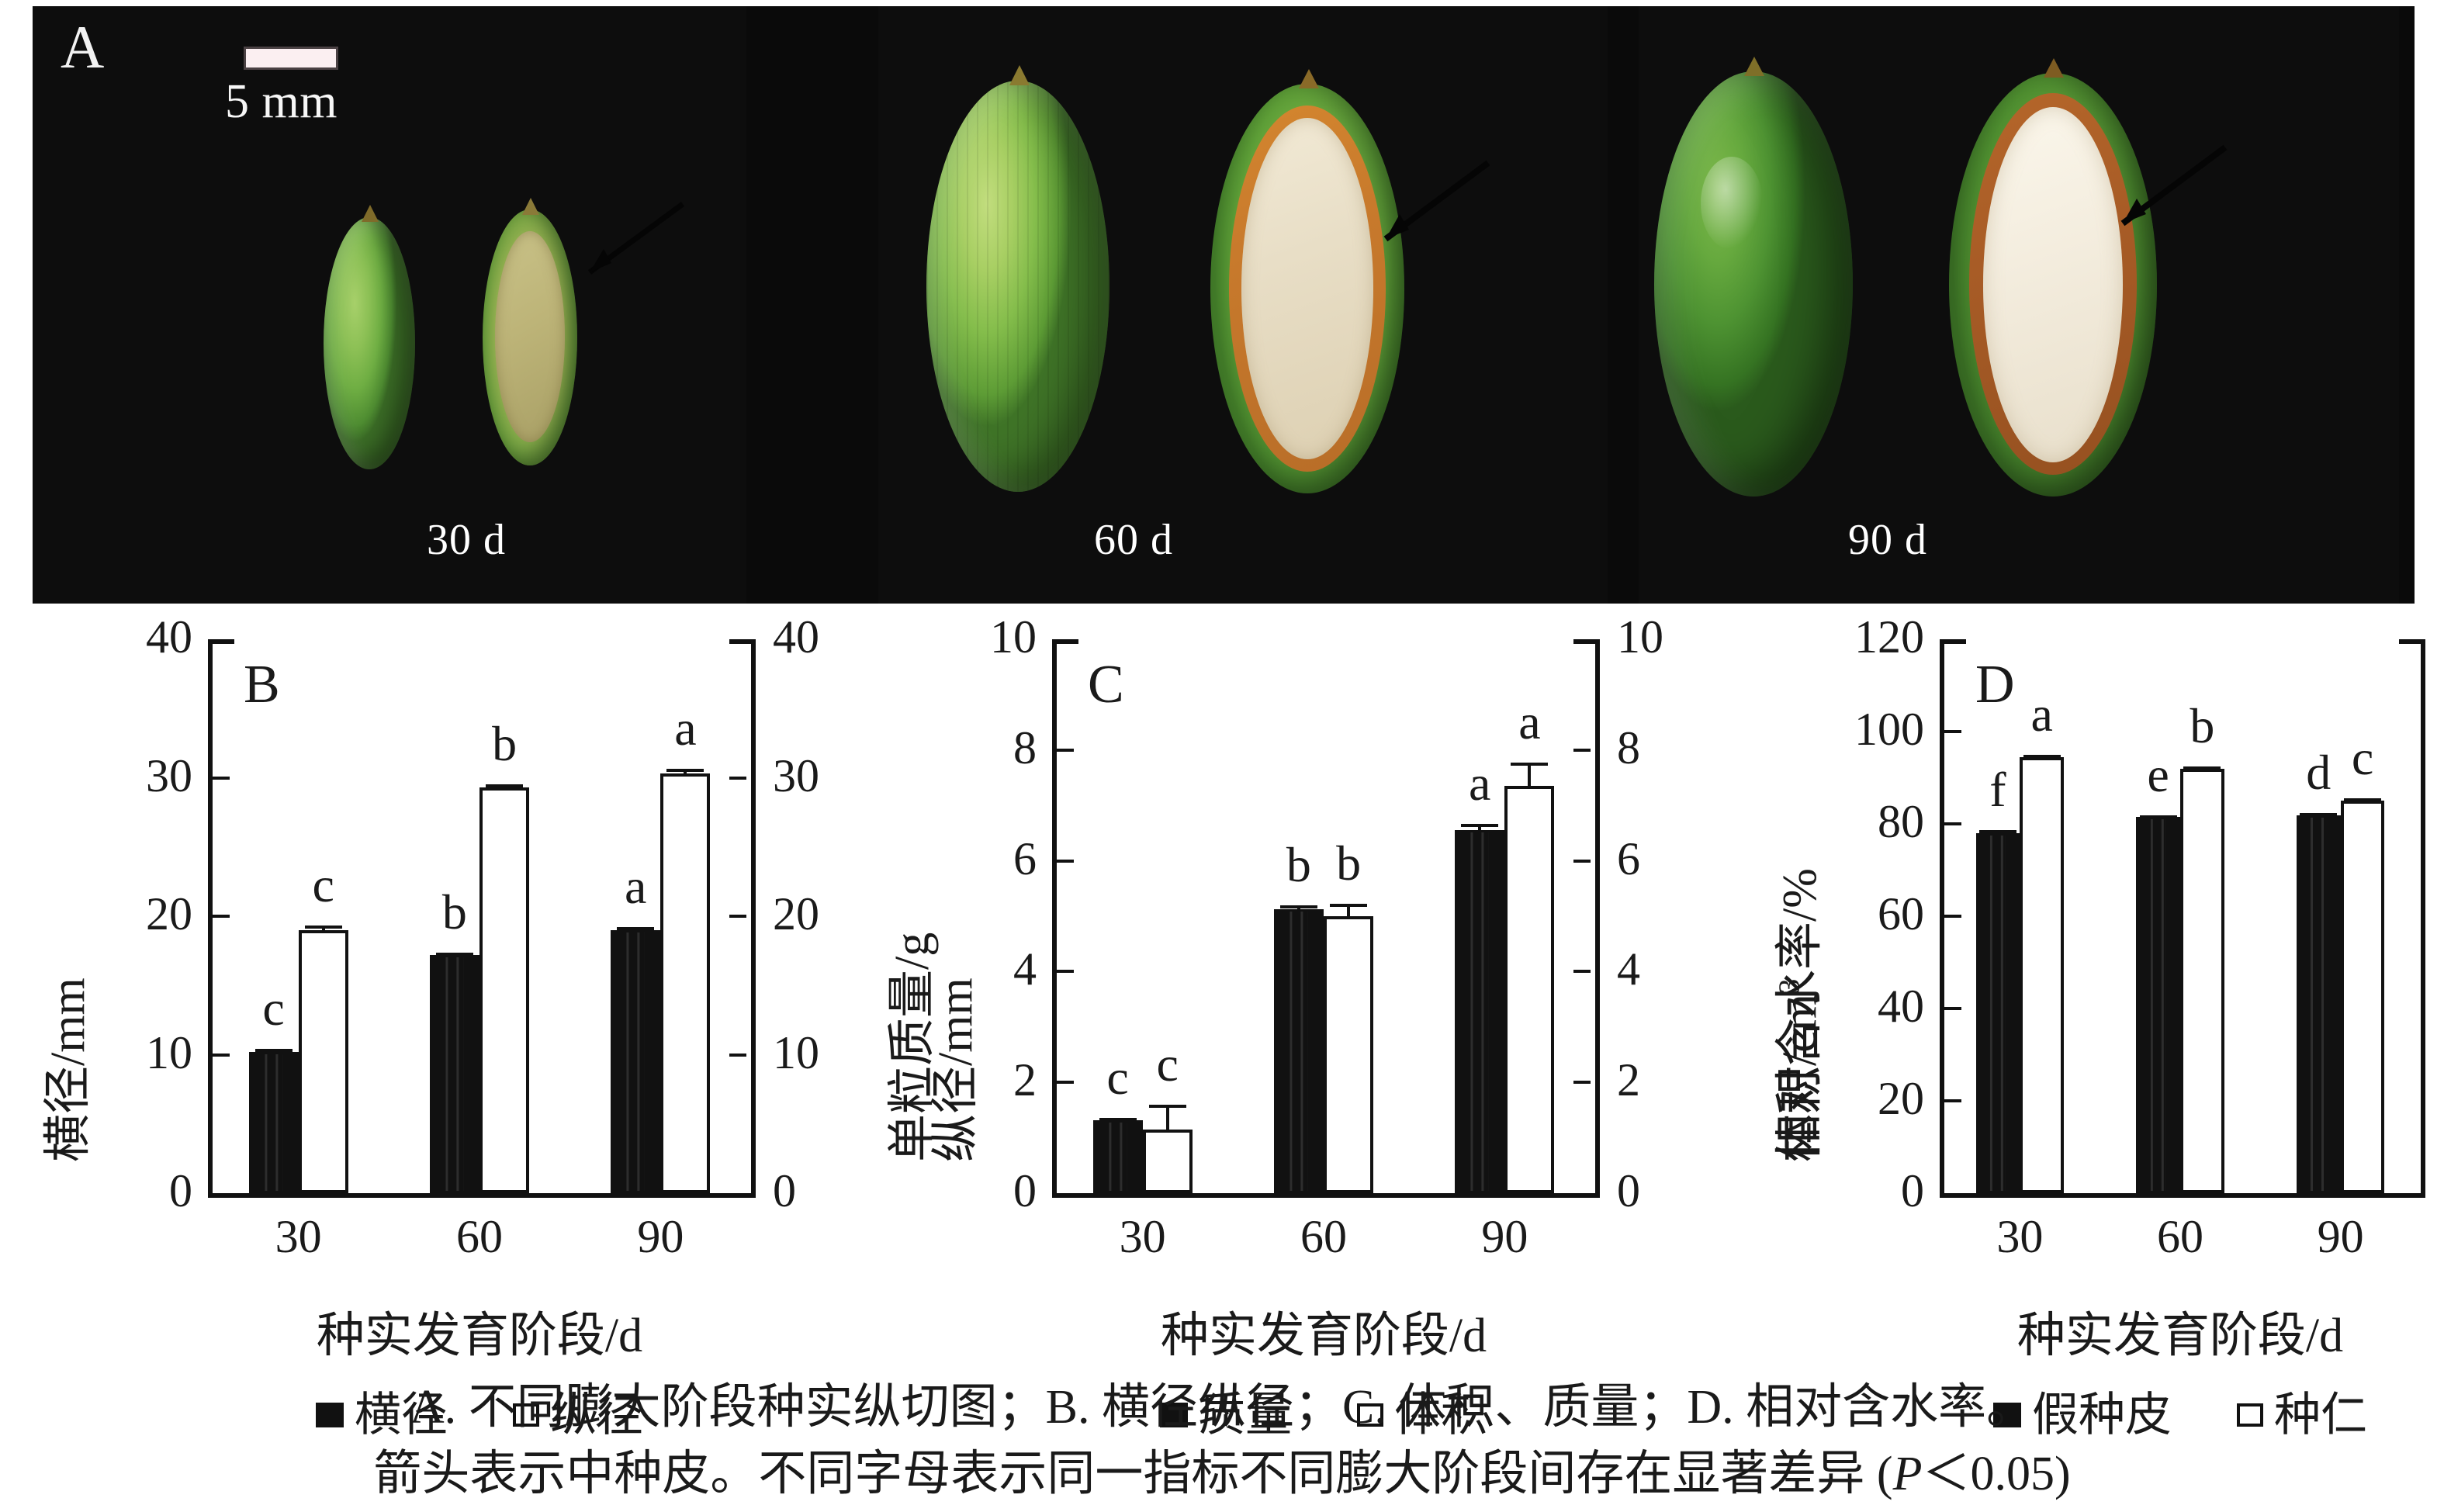  I want to click on errorbar-cap-C-60-体积, so click(1349, 906).